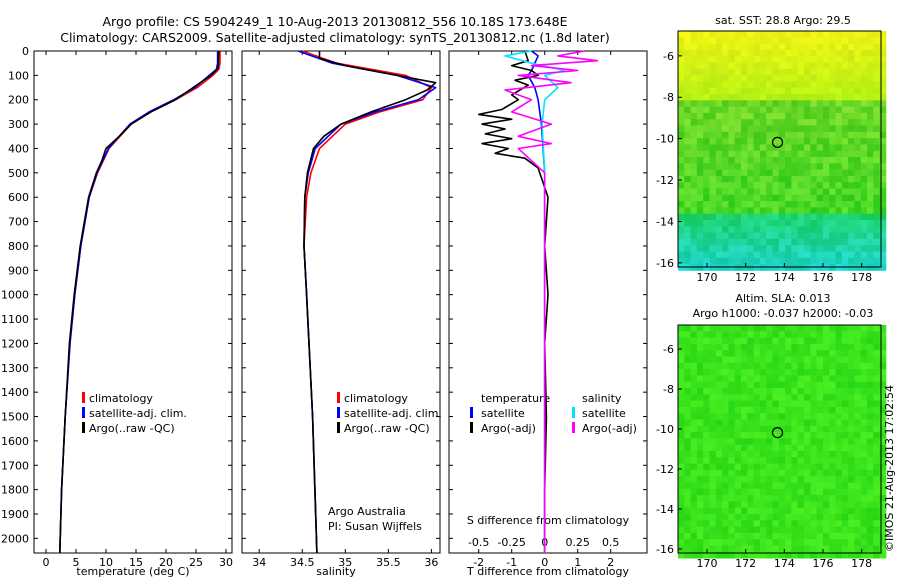  I want to click on x-tick-label: 5, so click(76, 562).